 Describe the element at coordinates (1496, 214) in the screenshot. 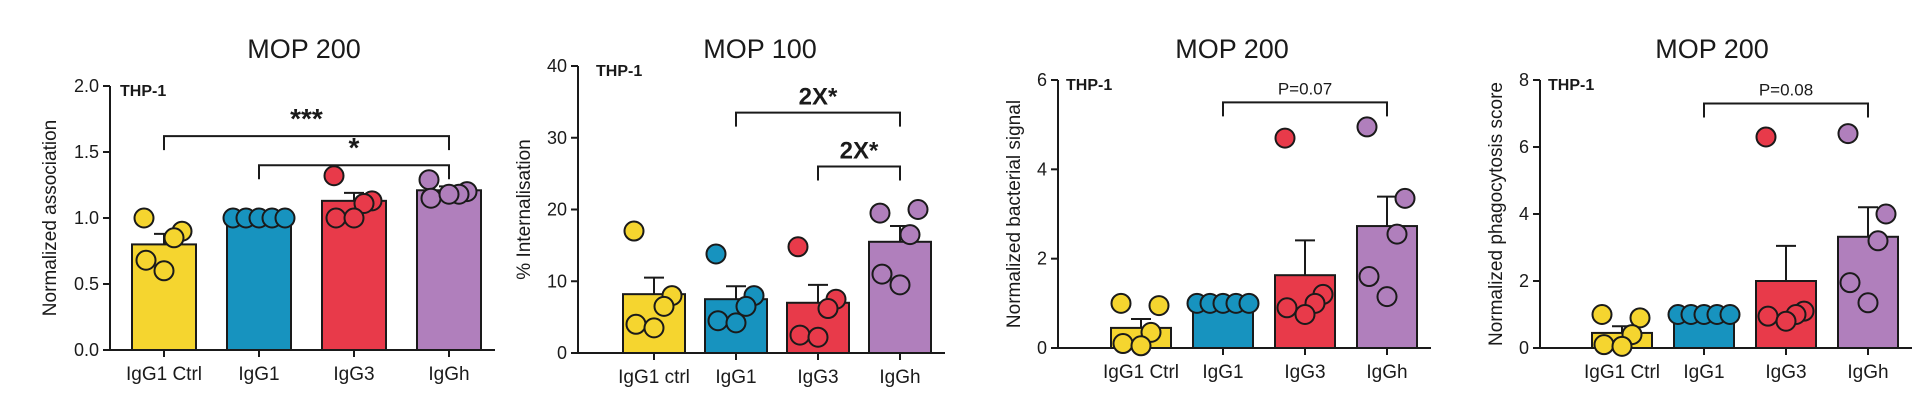

I see `y-axis-label: Normalized phagocytosis score` at that location.